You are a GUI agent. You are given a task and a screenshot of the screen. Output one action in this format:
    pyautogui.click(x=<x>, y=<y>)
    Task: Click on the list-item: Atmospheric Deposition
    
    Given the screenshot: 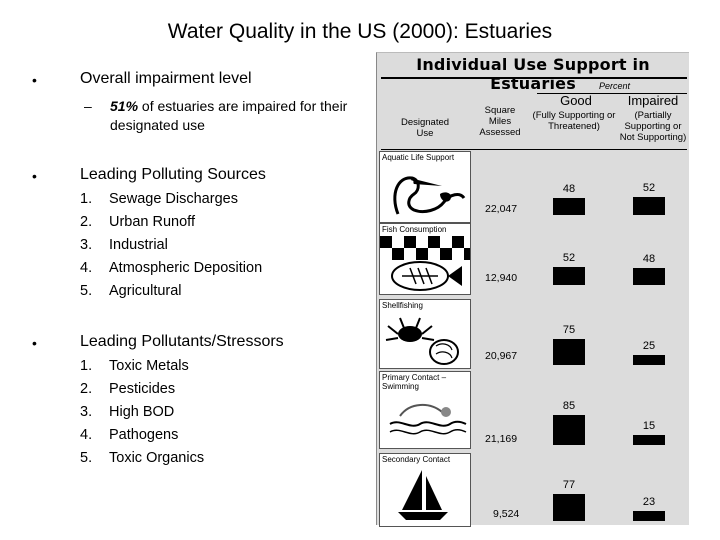 What is the action you would take?
    pyautogui.click(x=186, y=268)
    